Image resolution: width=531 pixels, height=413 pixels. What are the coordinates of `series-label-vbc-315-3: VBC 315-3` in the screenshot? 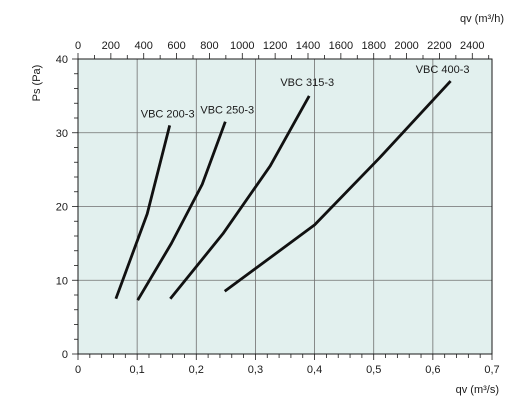 It's located at (307, 83).